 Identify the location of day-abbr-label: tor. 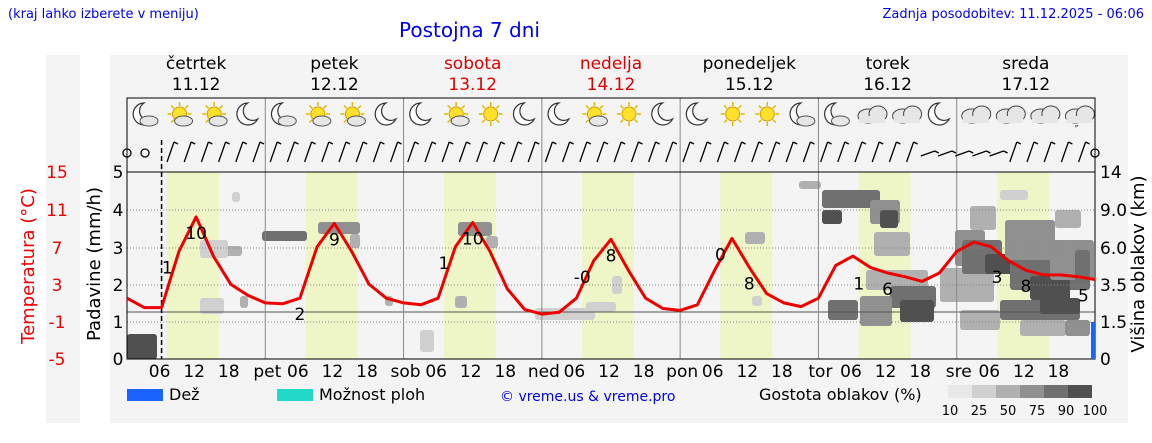
(820, 372).